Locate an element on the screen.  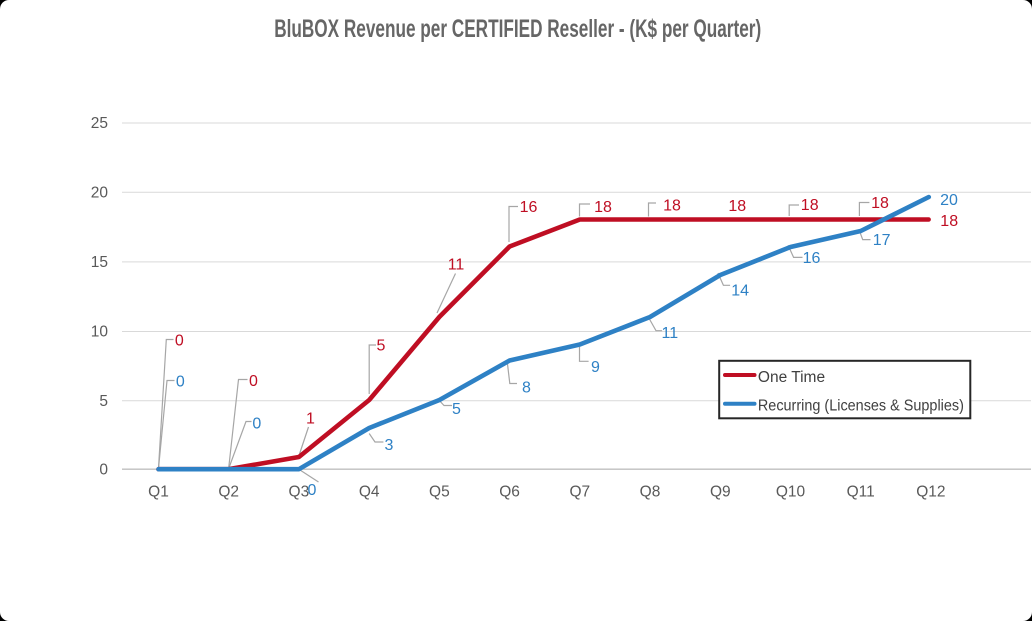
svg-text: Q4 is located at coordinates (369, 492).